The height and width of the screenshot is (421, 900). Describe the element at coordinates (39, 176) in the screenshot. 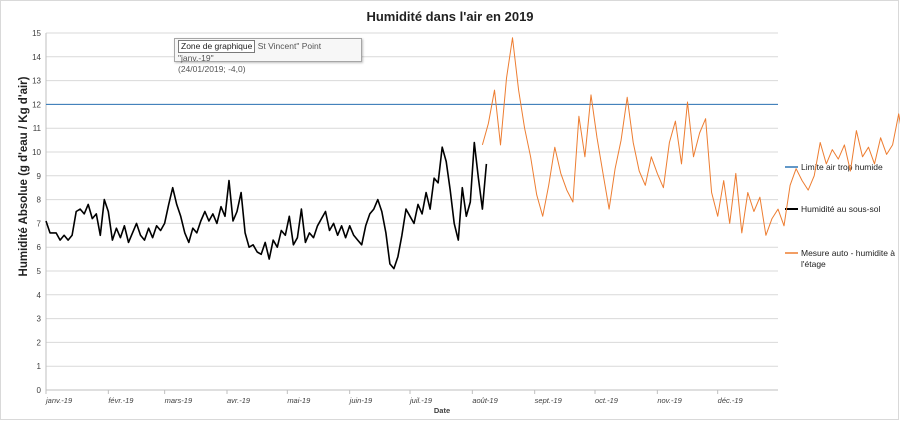

I see `y-tick-label: 9` at that location.